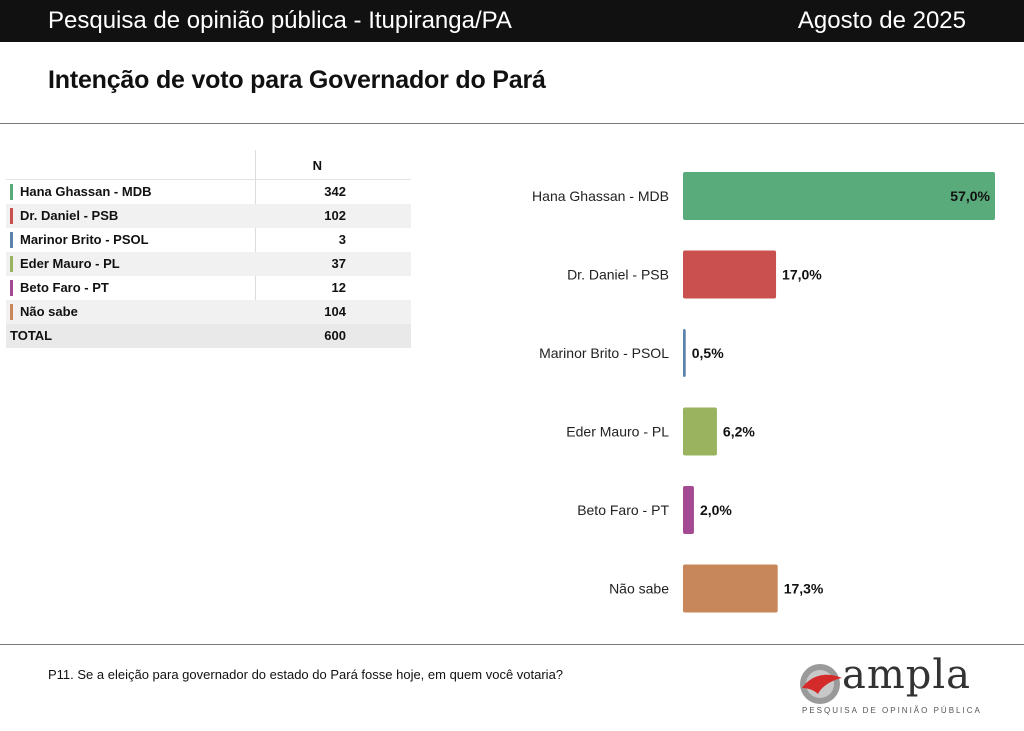  Describe the element at coordinates (617, 432) in the screenshot. I see `category-label: Eder Mauro - PL` at that location.